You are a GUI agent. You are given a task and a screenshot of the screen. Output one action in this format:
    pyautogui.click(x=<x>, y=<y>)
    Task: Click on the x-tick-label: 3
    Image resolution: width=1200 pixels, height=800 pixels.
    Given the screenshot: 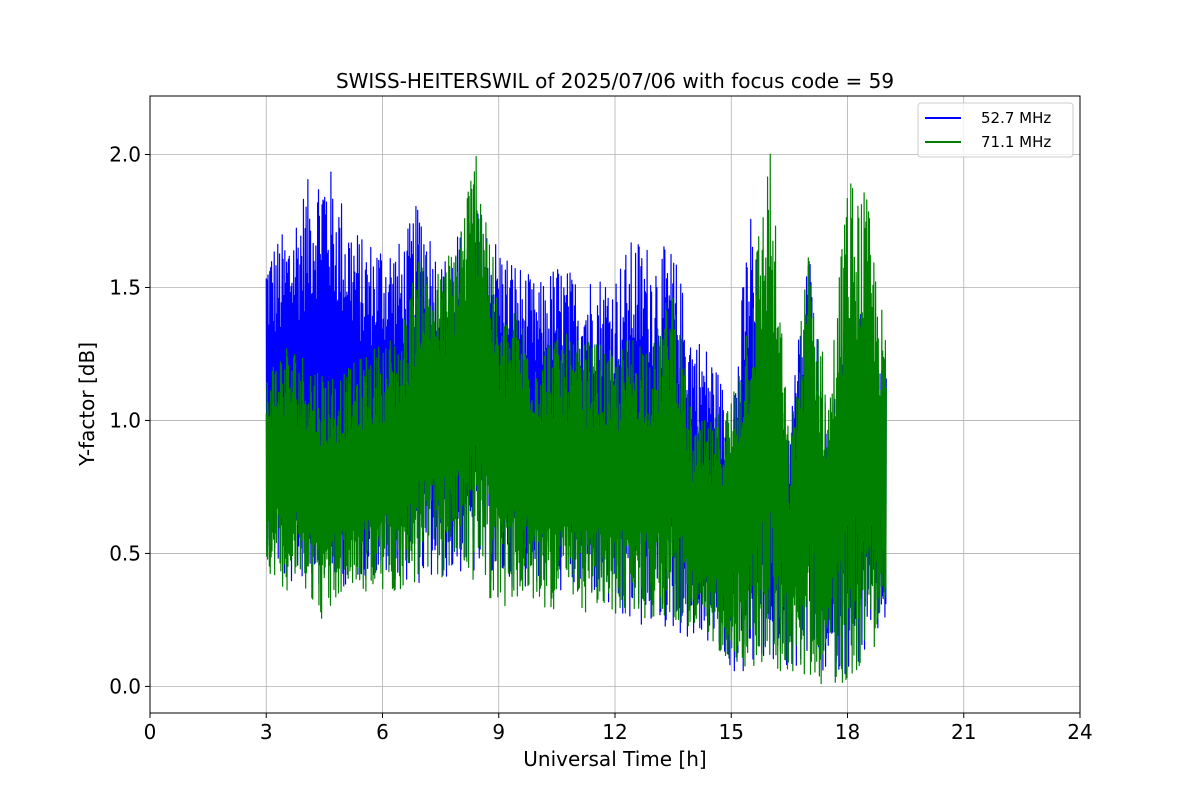 What is the action you would take?
    pyautogui.click(x=266, y=732)
    